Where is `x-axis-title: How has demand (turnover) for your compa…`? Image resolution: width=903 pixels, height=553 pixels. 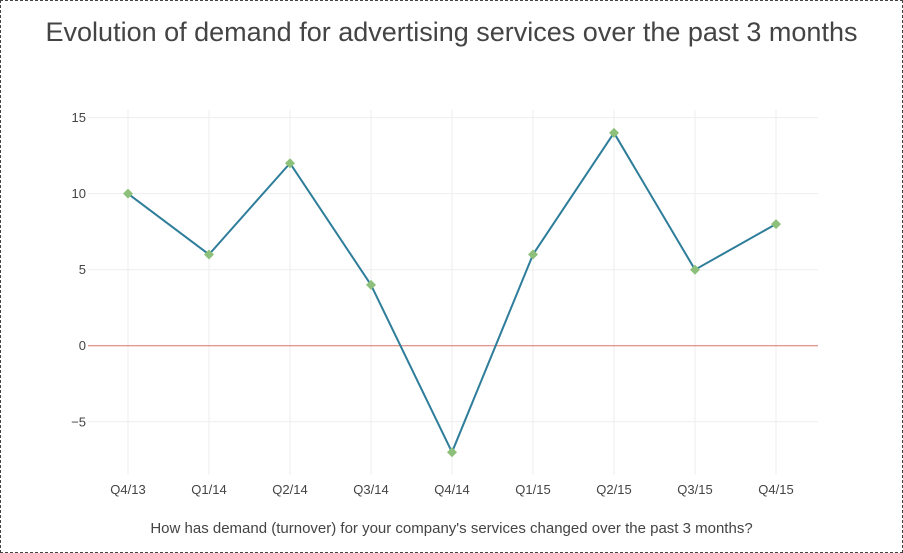
x-axis-title: How has demand (turnover) for your compa… is located at coordinates (451, 528).